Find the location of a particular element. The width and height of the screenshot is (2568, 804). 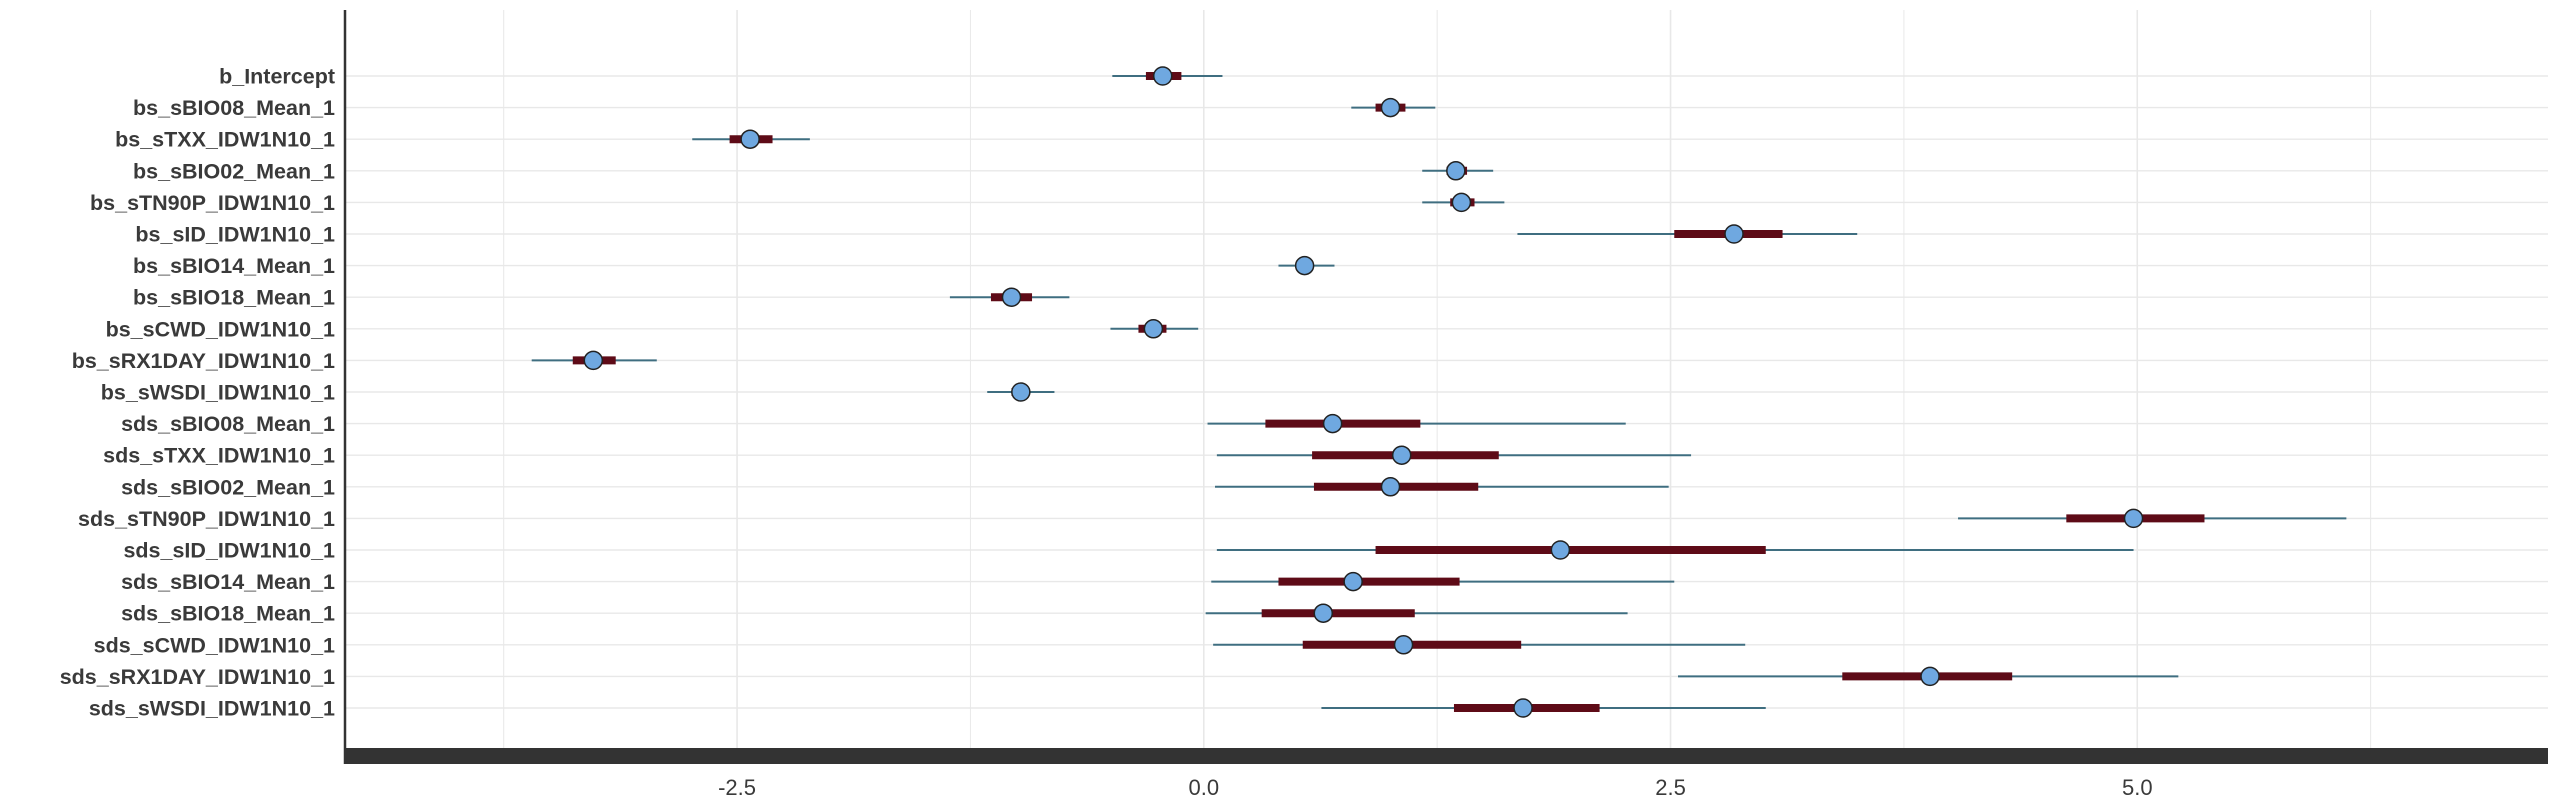

parameter-label: sds_sRX1DAY_IDW1N10_1 is located at coordinates (197, 677).